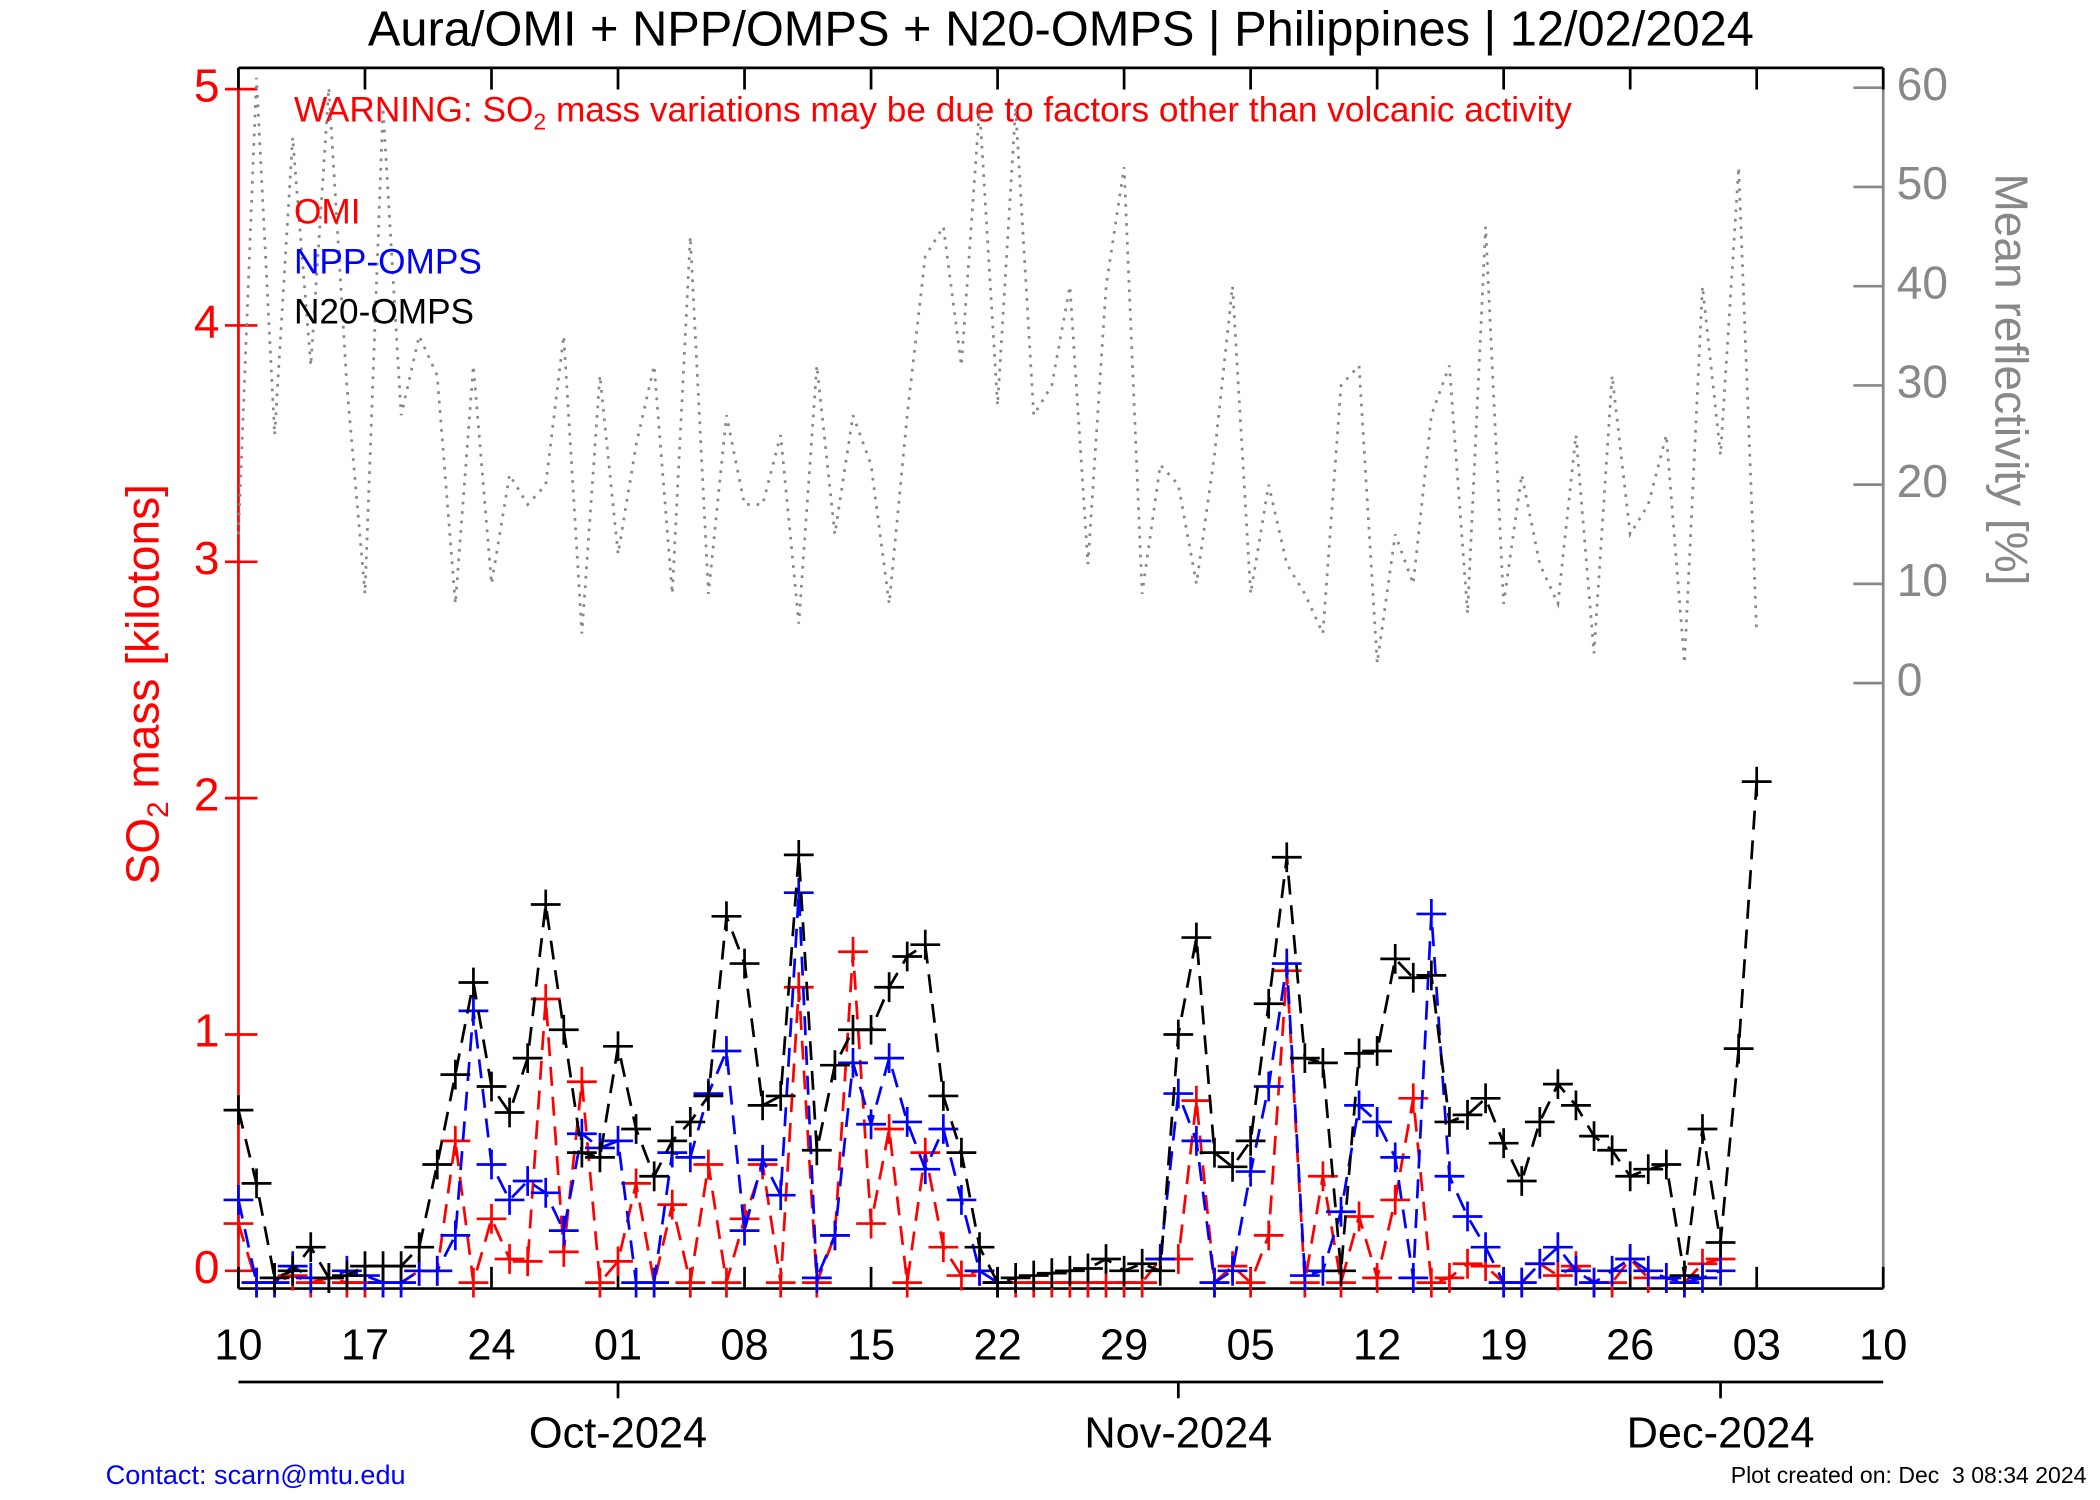  I want to click on y2-tick-label: 0, so click(1910, 679).